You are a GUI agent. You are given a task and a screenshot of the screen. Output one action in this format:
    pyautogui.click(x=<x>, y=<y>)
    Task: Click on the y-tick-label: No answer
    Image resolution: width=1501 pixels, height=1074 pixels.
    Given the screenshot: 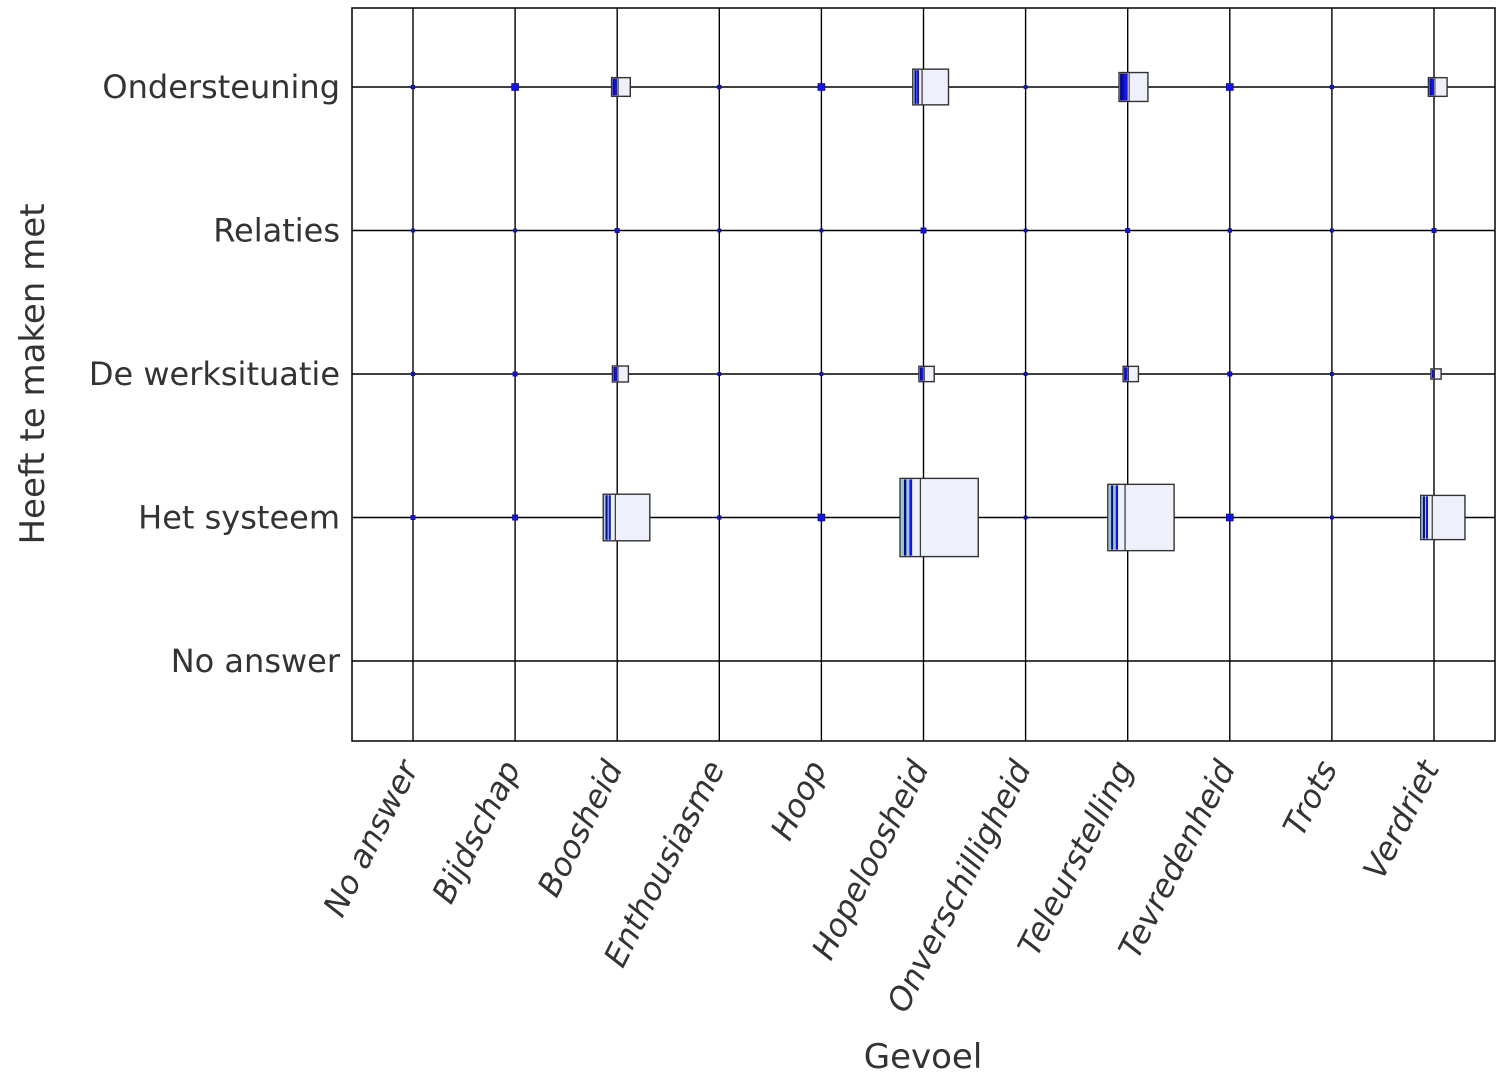 What is the action you would take?
    pyautogui.click(x=256, y=661)
    